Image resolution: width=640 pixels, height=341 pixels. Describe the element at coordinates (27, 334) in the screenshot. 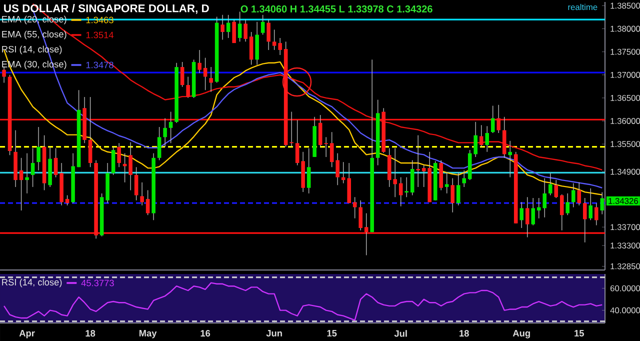

I see `x-tick-label: Apr` at that location.